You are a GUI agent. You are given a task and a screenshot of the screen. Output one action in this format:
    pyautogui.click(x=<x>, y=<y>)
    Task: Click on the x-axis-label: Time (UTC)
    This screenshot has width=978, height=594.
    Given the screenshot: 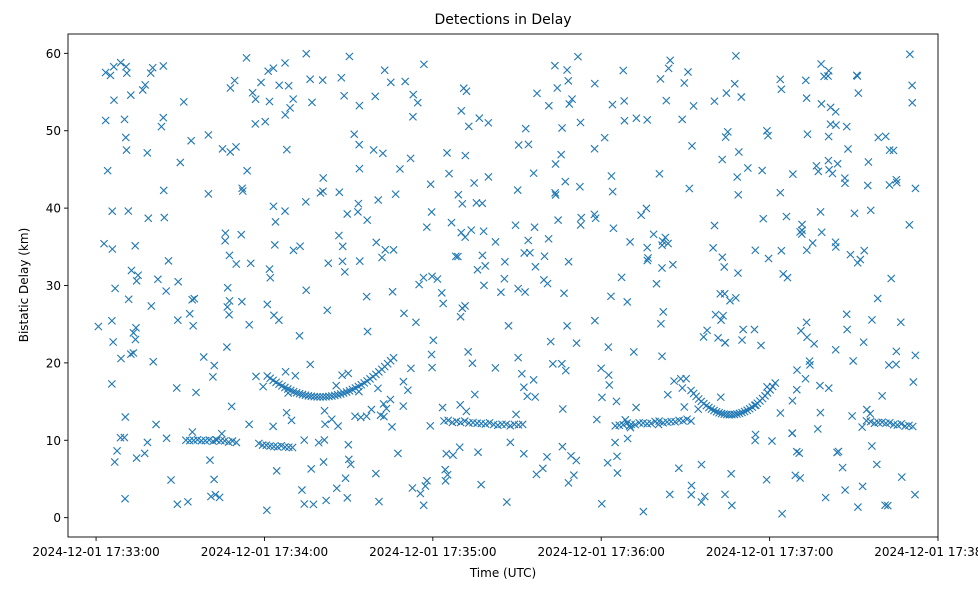 What is the action you would take?
    pyautogui.click(x=502, y=573)
    